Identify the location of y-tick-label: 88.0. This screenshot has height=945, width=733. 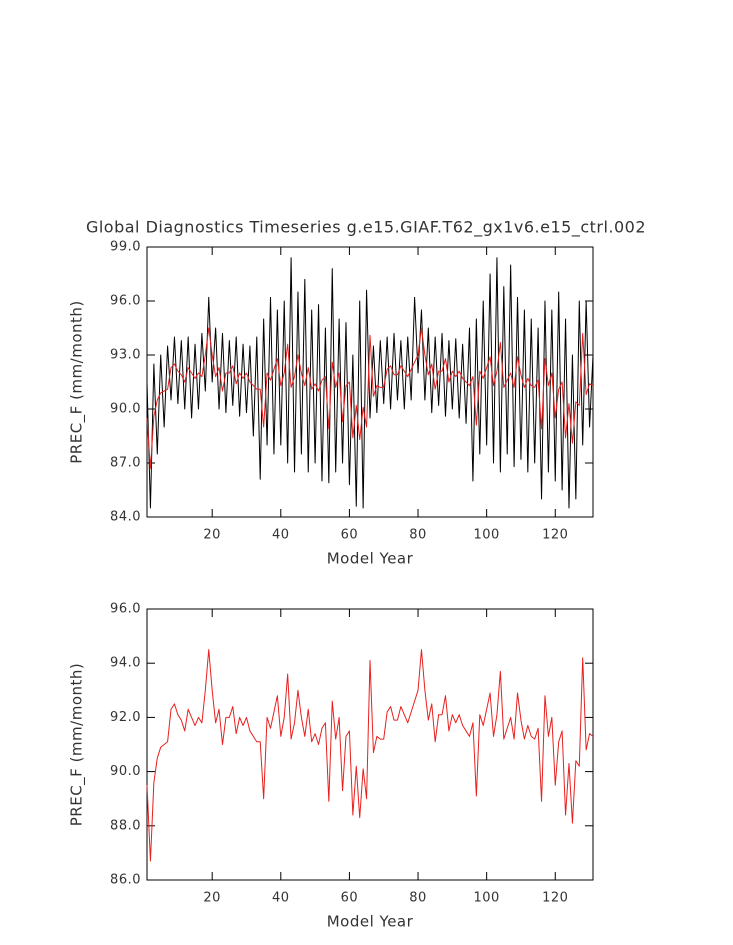
(125, 825).